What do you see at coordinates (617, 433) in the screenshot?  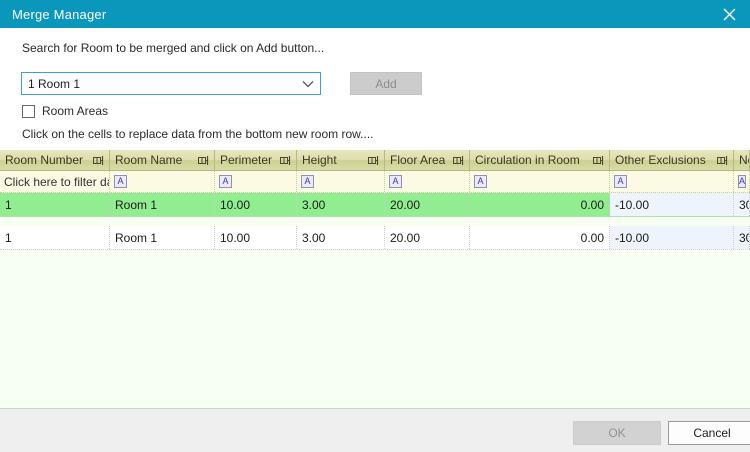 I see `ok-button: OK` at bounding box center [617, 433].